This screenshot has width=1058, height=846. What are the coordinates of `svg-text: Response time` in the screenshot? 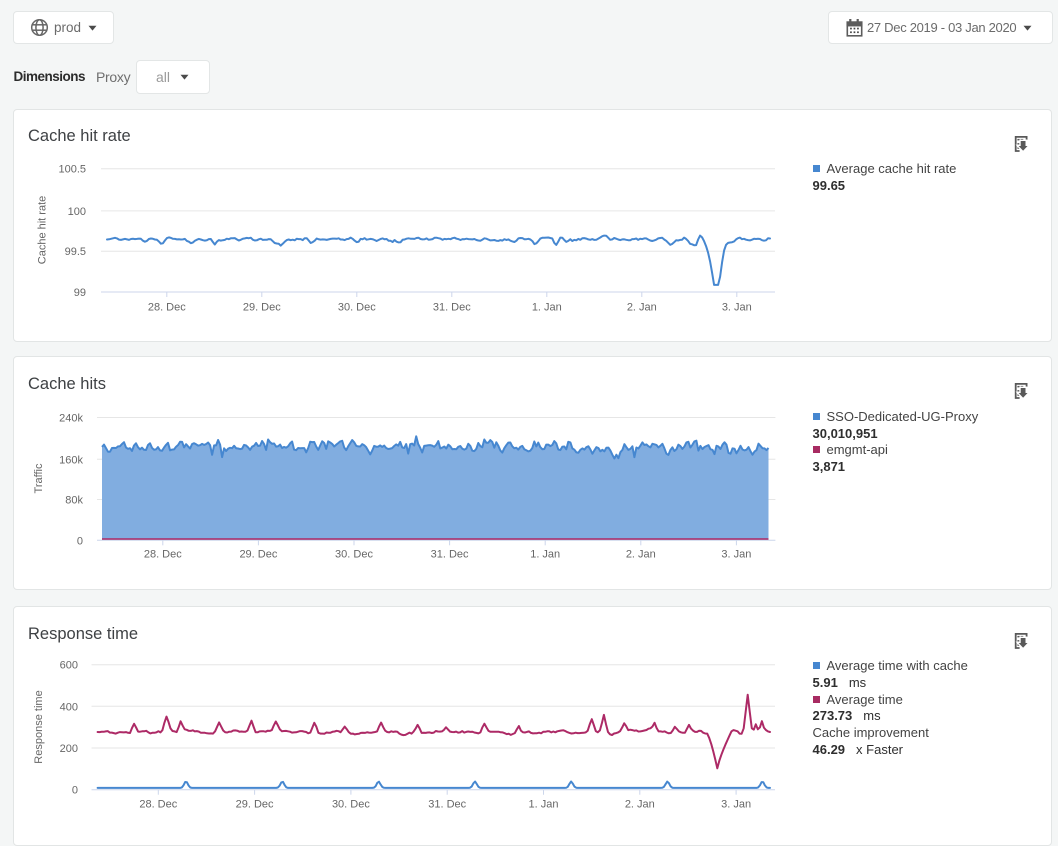 It's located at (39, 726).